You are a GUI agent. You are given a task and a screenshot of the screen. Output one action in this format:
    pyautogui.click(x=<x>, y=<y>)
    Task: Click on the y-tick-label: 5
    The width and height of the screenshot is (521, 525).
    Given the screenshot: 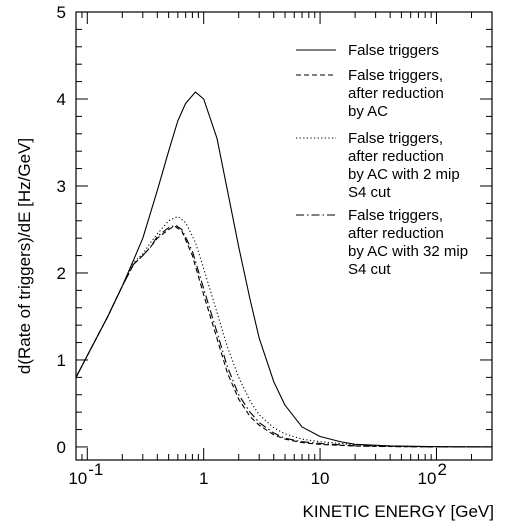 What is the action you would take?
    pyautogui.click(x=61, y=12)
    